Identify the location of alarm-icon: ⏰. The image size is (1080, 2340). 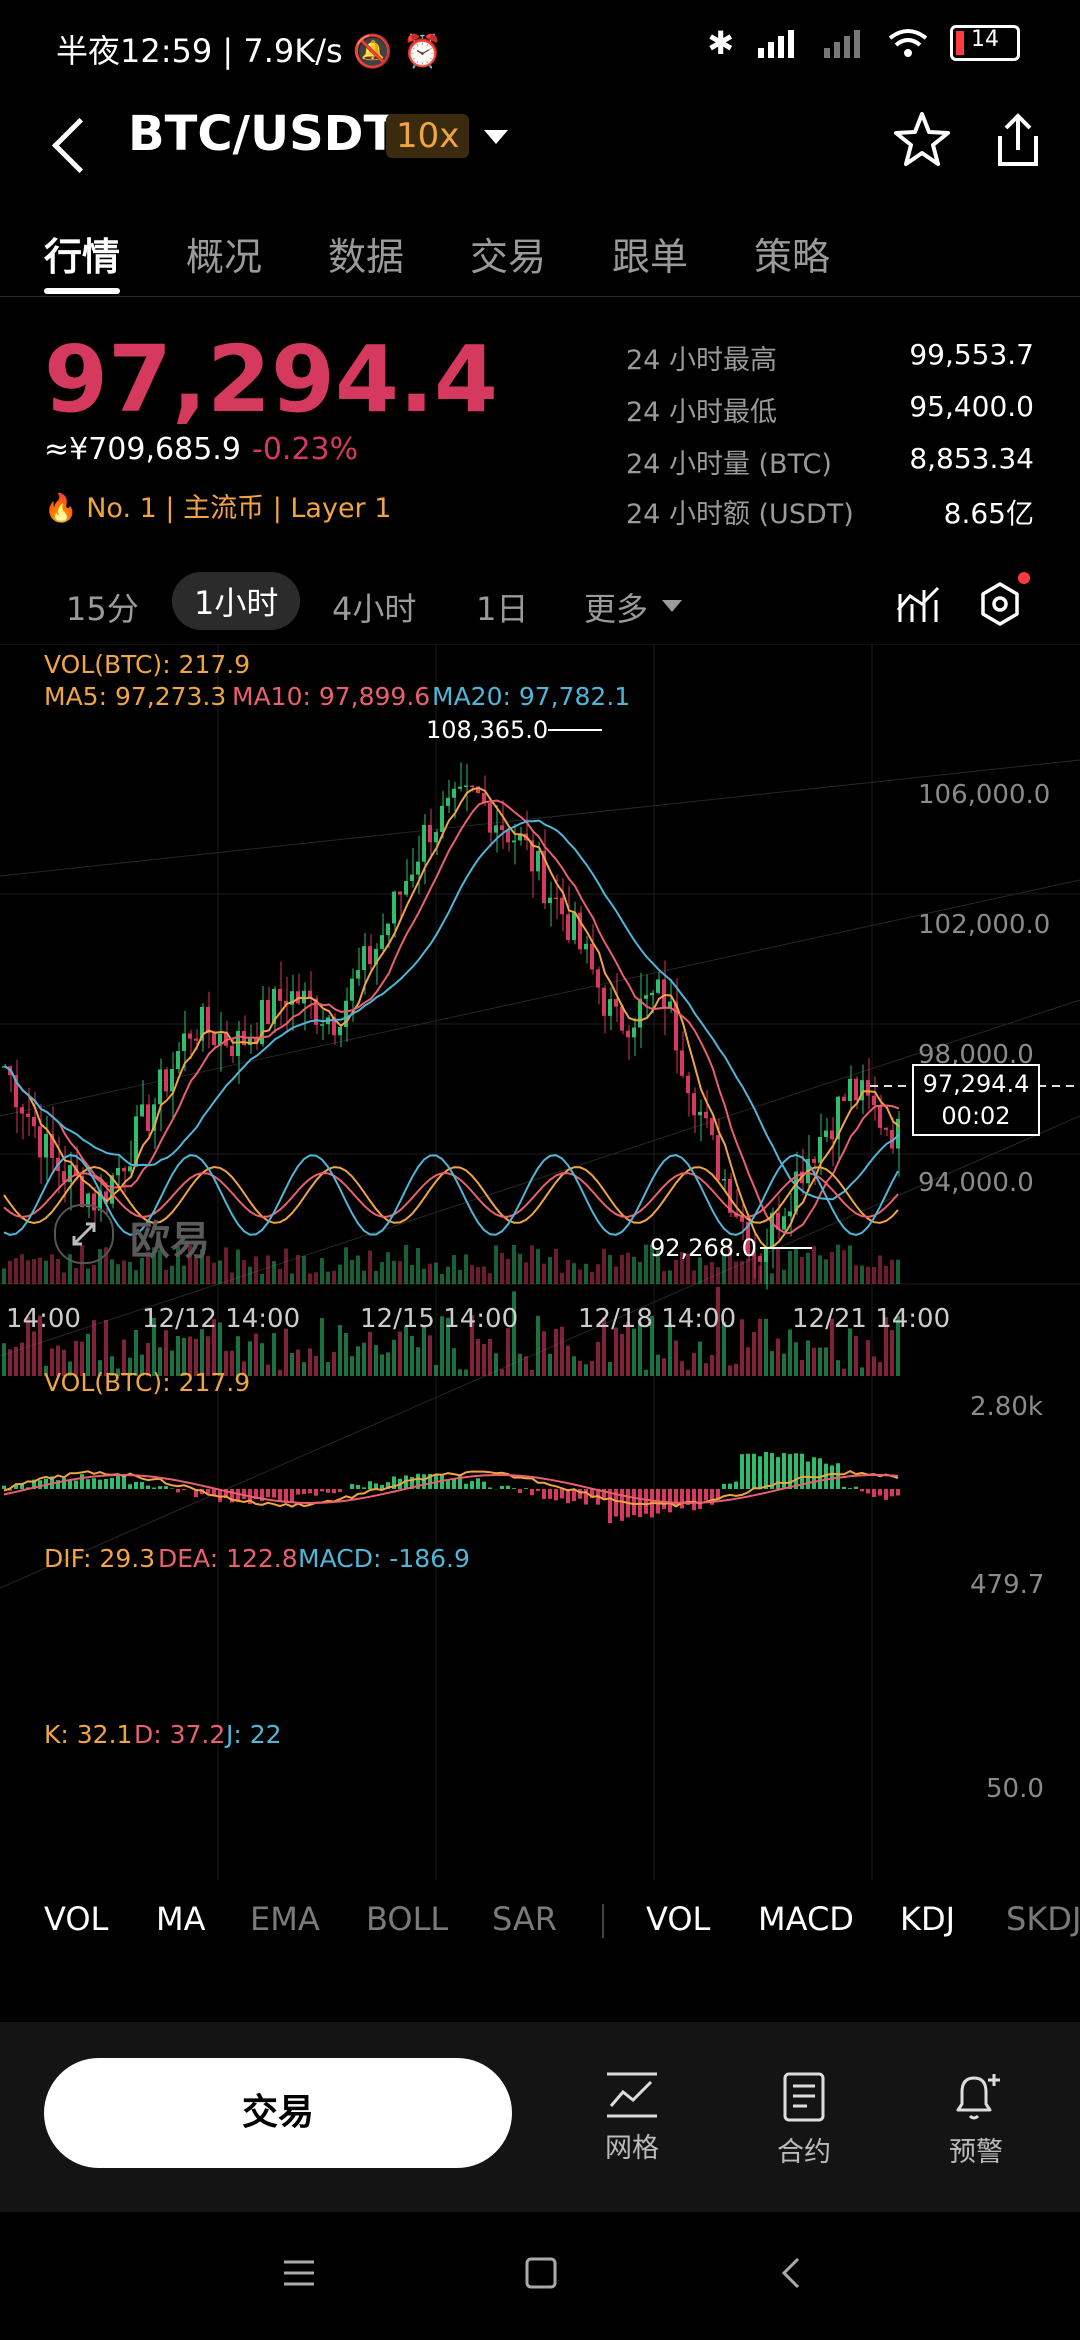
(422, 51).